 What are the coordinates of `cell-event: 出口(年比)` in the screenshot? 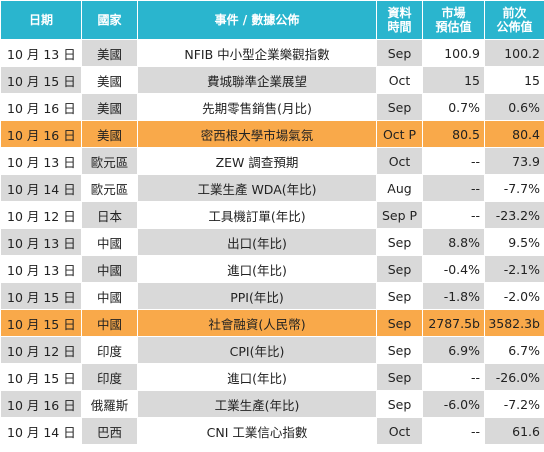 It's located at (257, 242).